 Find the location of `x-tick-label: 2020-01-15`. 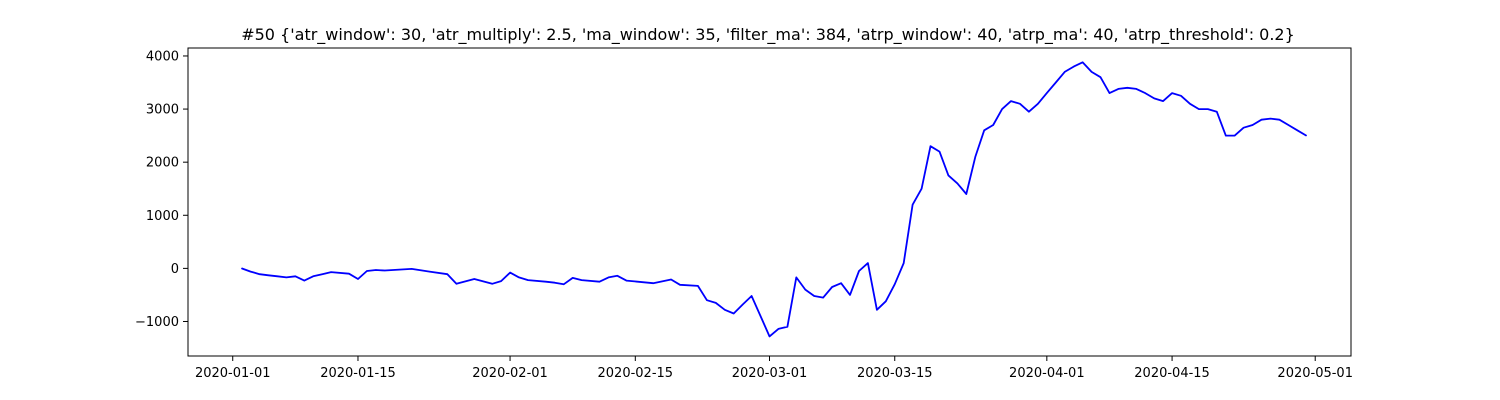

x-tick-label: 2020-01-15 is located at coordinates (358, 373).